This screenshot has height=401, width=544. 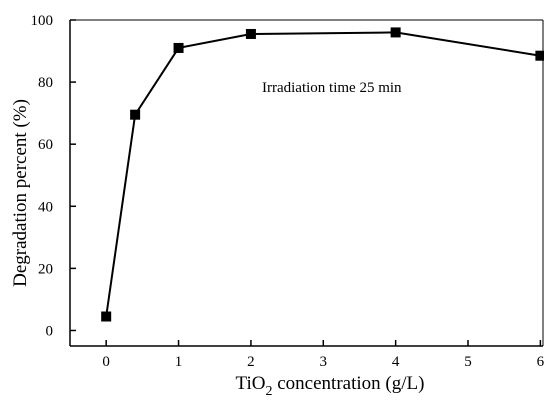 What do you see at coordinates (332, 88) in the screenshot?
I see `annotation-text: Irradiation time 25 min` at bounding box center [332, 88].